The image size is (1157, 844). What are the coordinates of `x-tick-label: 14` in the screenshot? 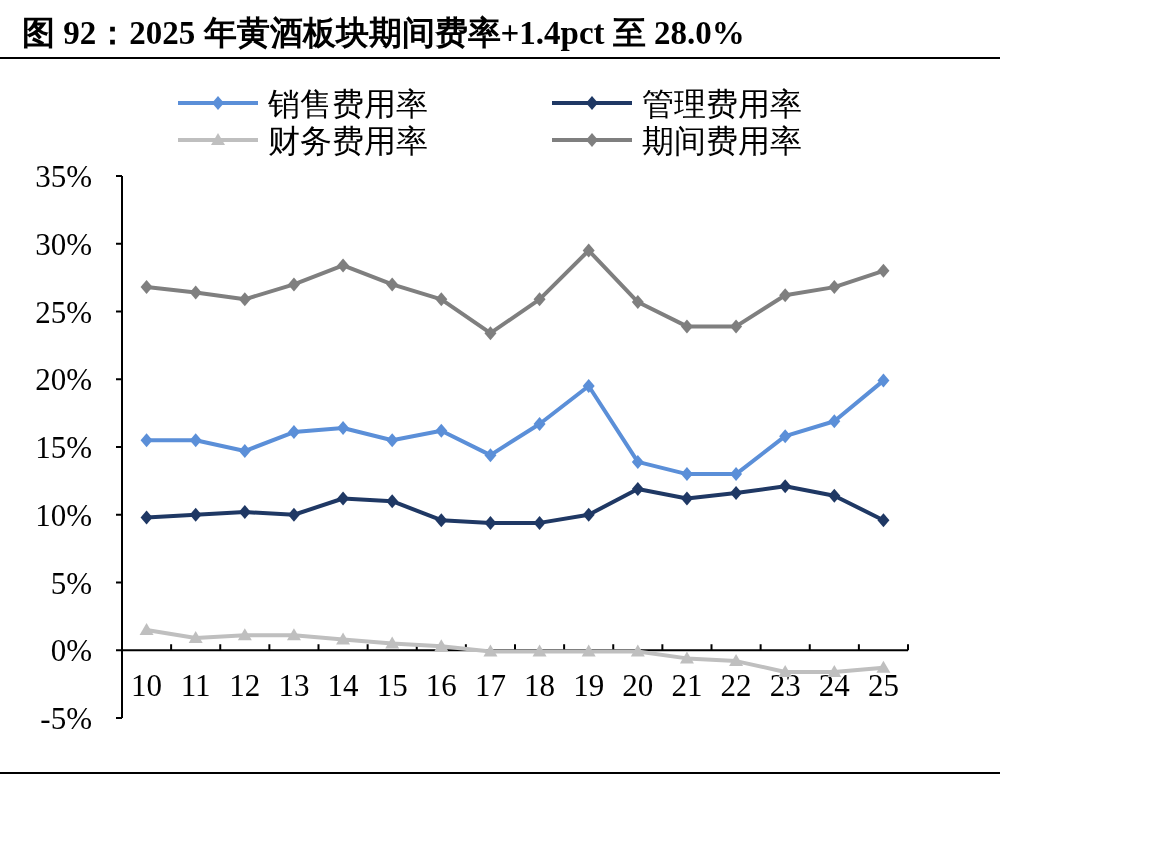 It's located at (343, 686).